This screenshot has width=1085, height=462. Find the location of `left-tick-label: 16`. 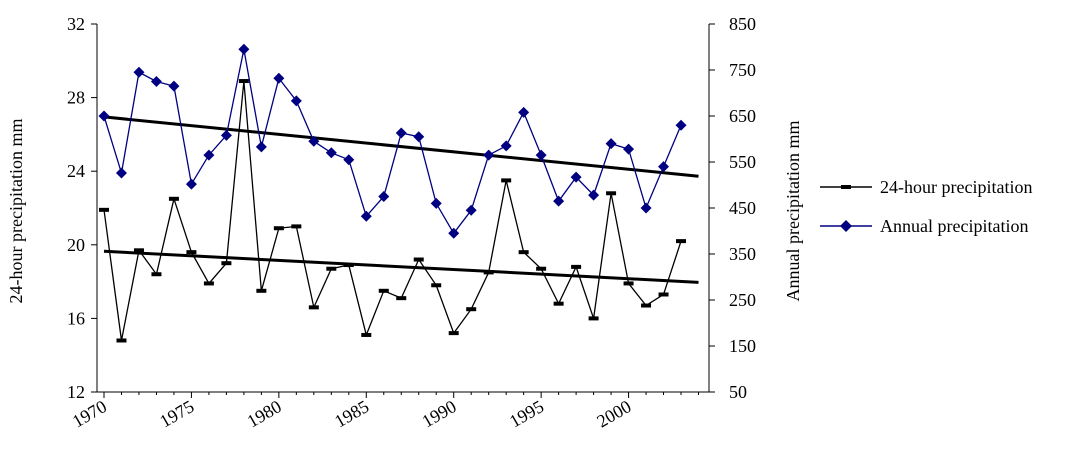

left-tick-label: 16 is located at coordinates (76, 318).